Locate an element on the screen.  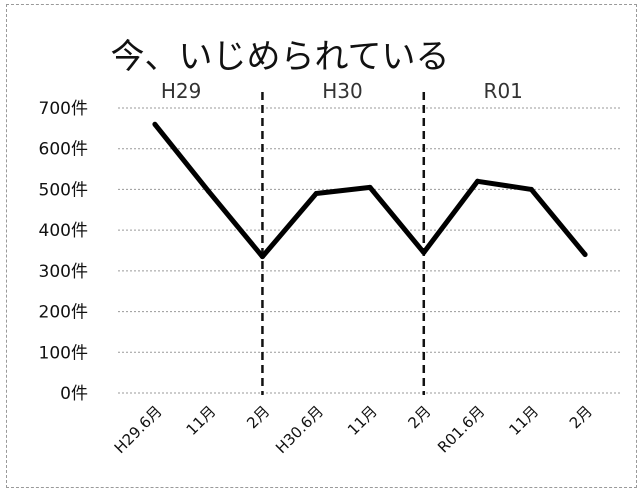
x-tick-label: H29.6月 is located at coordinates (138, 429).